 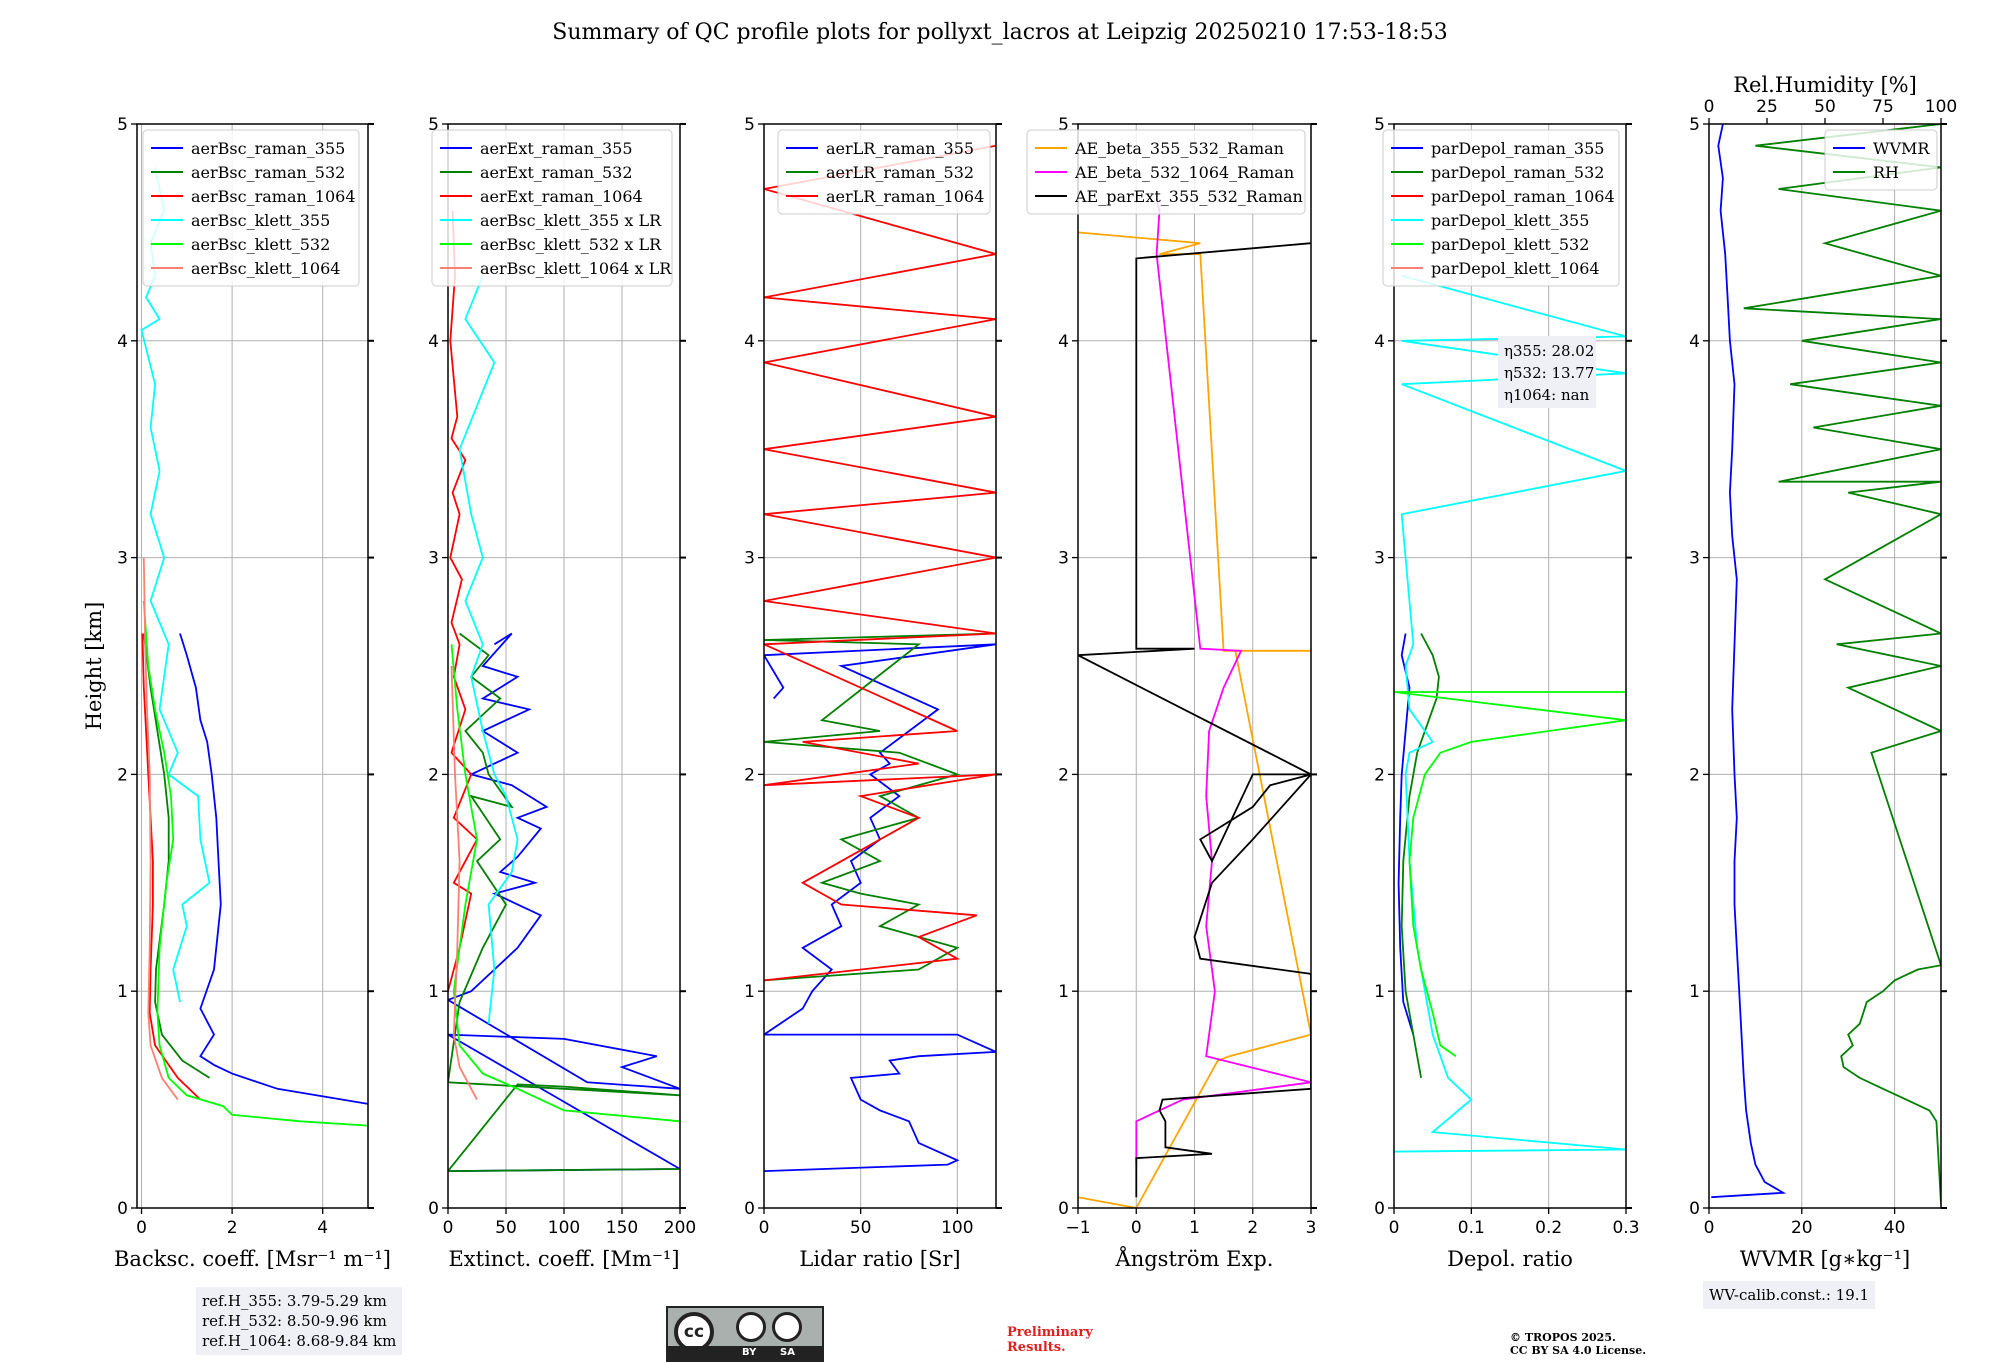 What do you see at coordinates (564, 1228) in the screenshot?
I see `x-tick-label: 100` at bounding box center [564, 1228].